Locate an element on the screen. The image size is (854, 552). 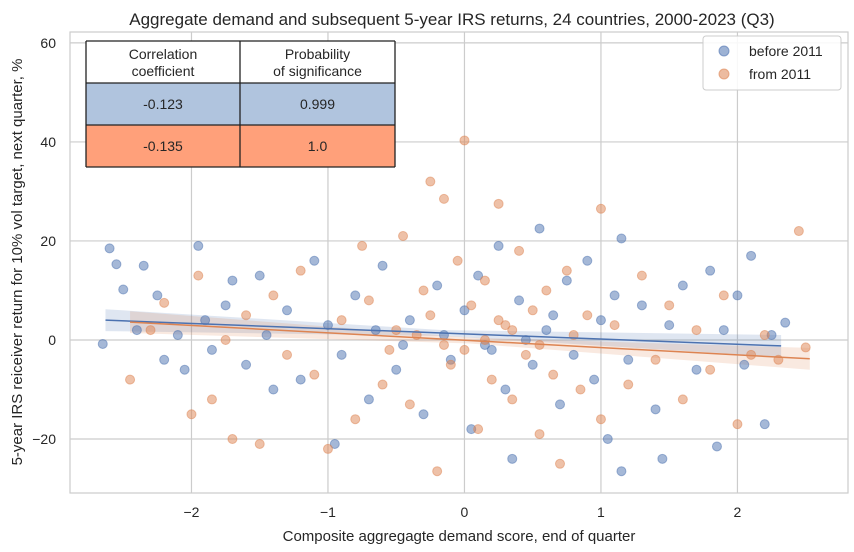
table-cell: 1.0 is located at coordinates (318, 146).